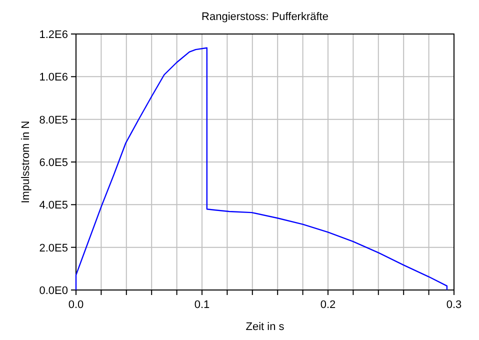  I want to click on x-tick-label: 0.1, so click(202, 305).